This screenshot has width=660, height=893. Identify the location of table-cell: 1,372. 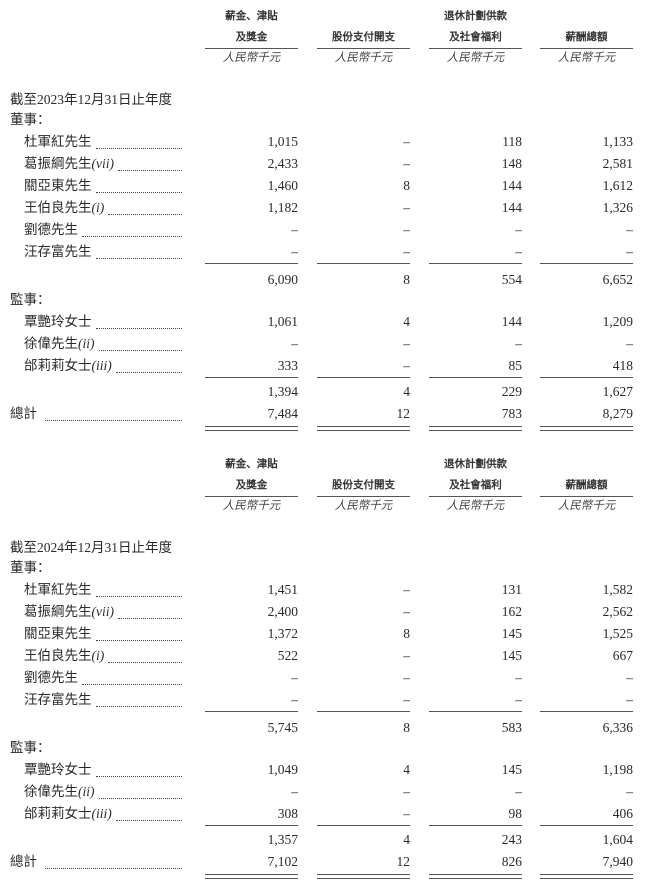
(282, 633).